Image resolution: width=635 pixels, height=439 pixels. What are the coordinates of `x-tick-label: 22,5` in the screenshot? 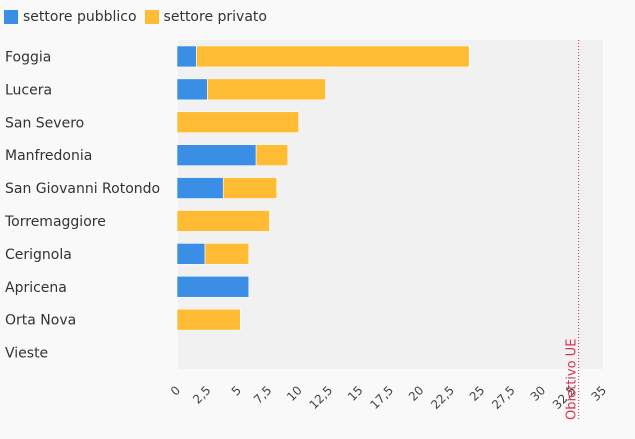 It's located at (442, 397).